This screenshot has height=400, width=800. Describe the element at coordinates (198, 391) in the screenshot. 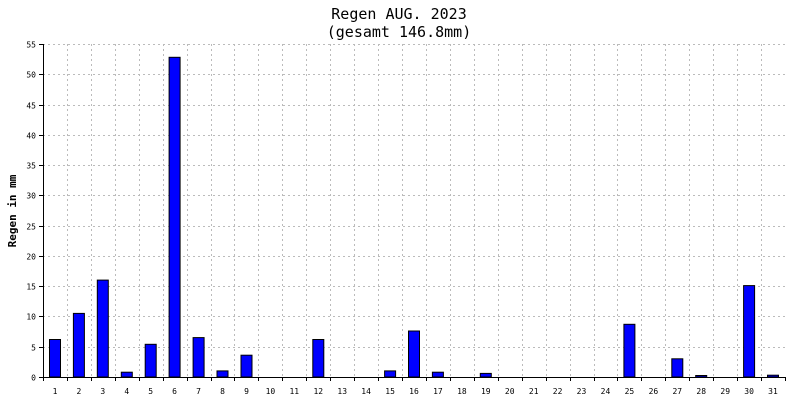

I see `x-tick-label: 7` at that location.